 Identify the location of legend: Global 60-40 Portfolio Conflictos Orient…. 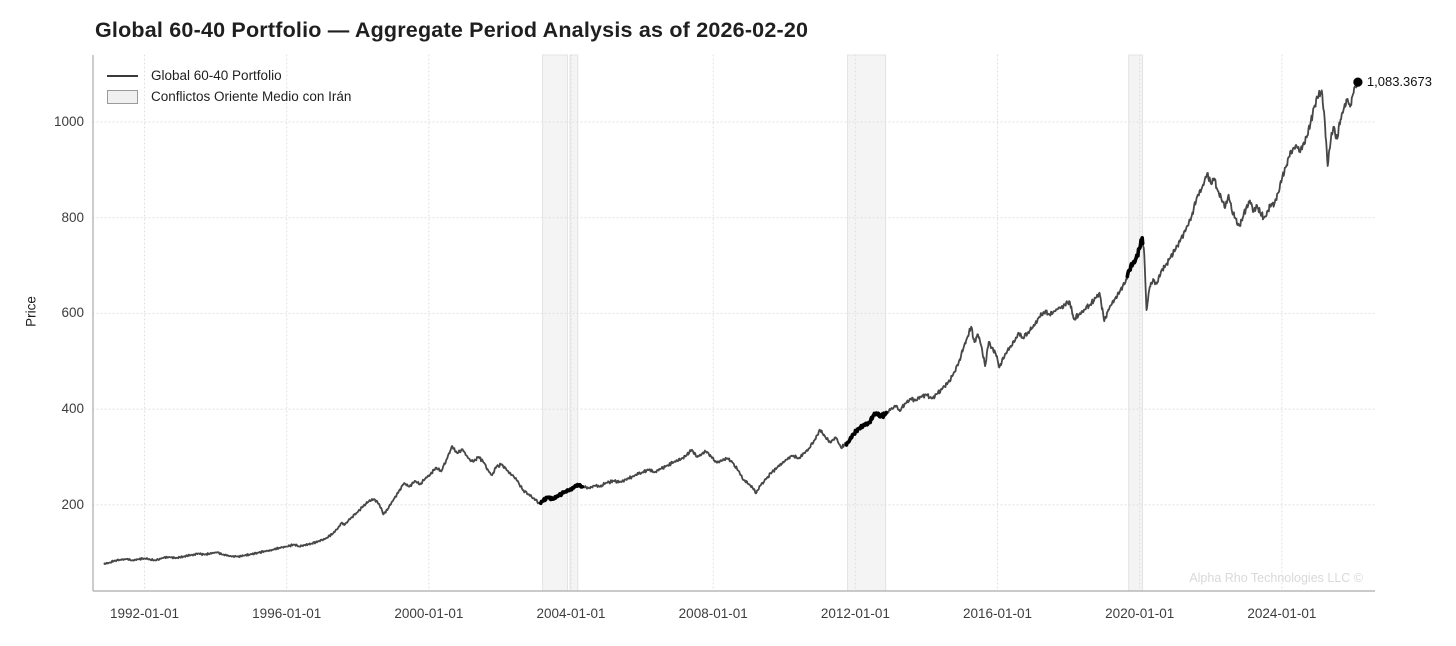
(229, 86).